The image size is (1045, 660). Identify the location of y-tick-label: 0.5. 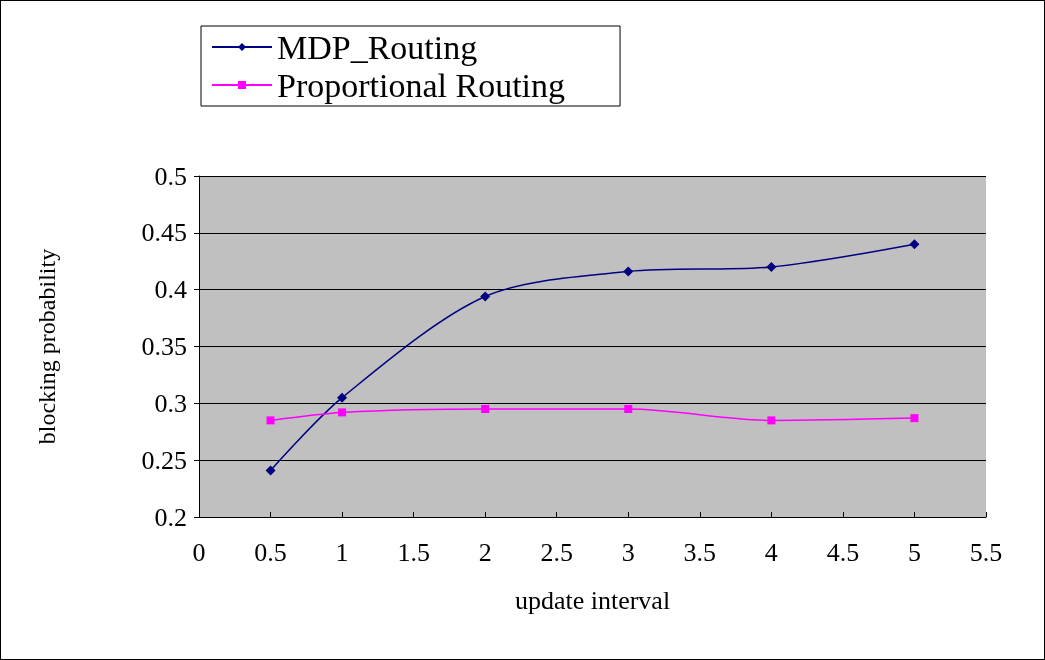
(170, 176).